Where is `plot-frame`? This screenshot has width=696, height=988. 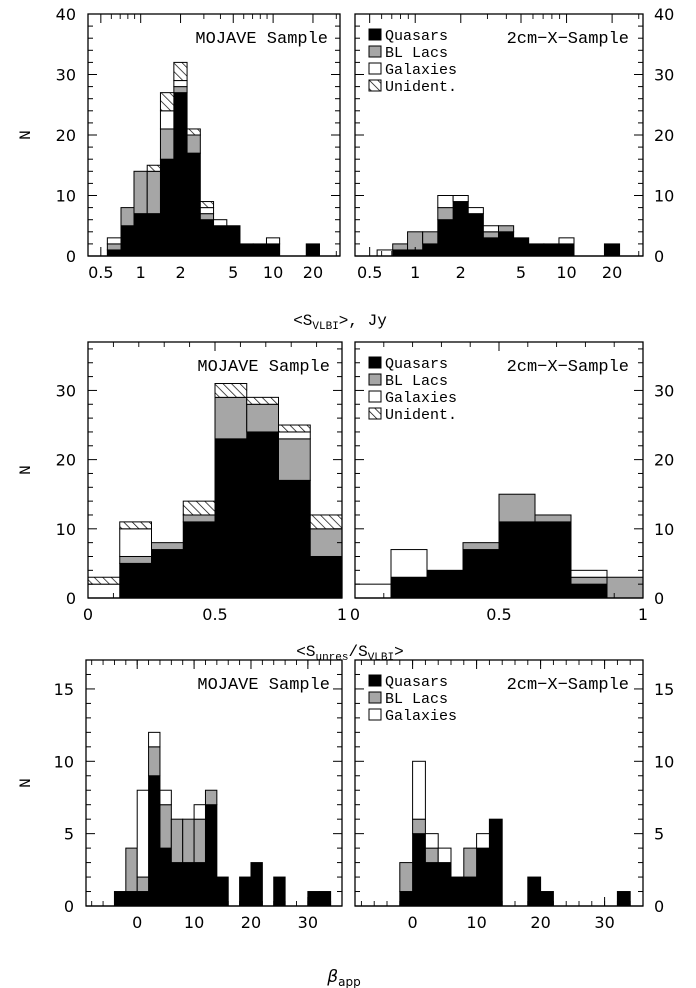
plot-frame is located at coordinates (499, 783).